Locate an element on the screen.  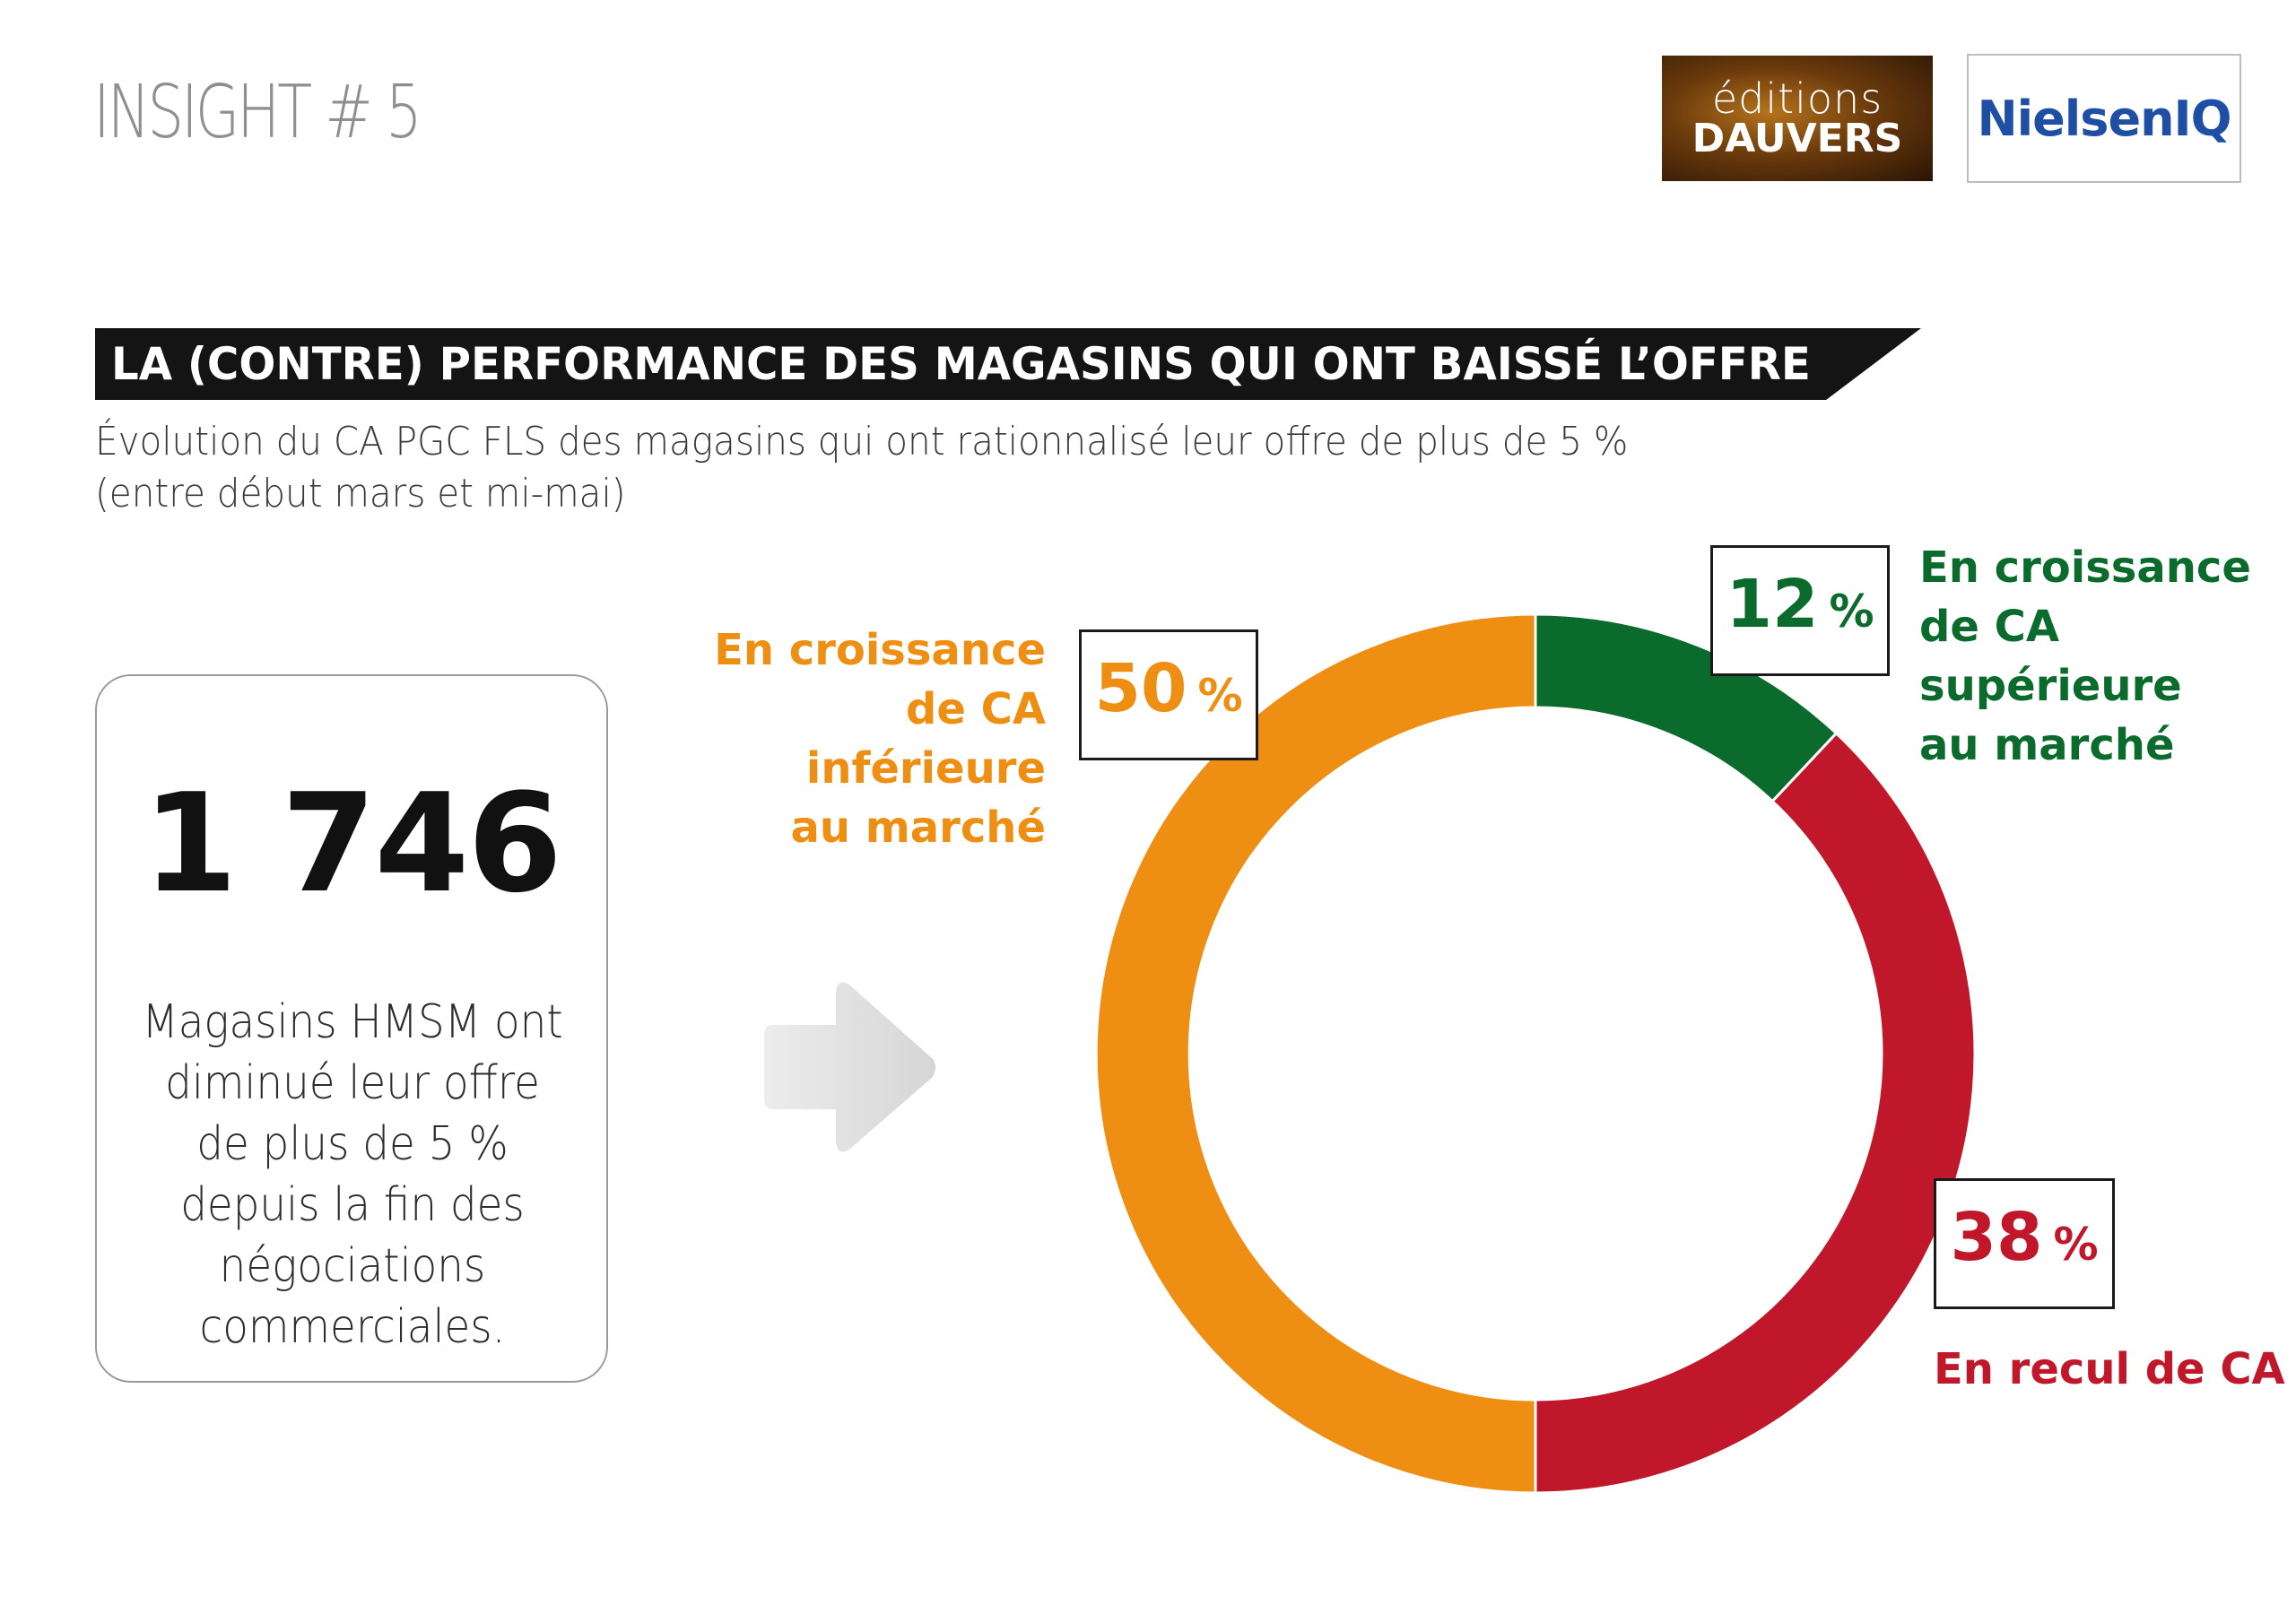
unit-label-orange: % is located at coordinates (1220, 696).